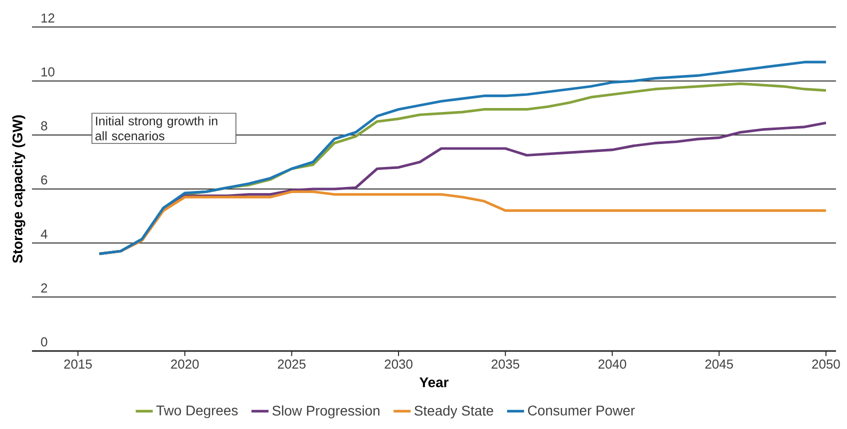 This screenshot has height=429, width=847. I want to click on y-tick-label: 6, so click(44, 179).